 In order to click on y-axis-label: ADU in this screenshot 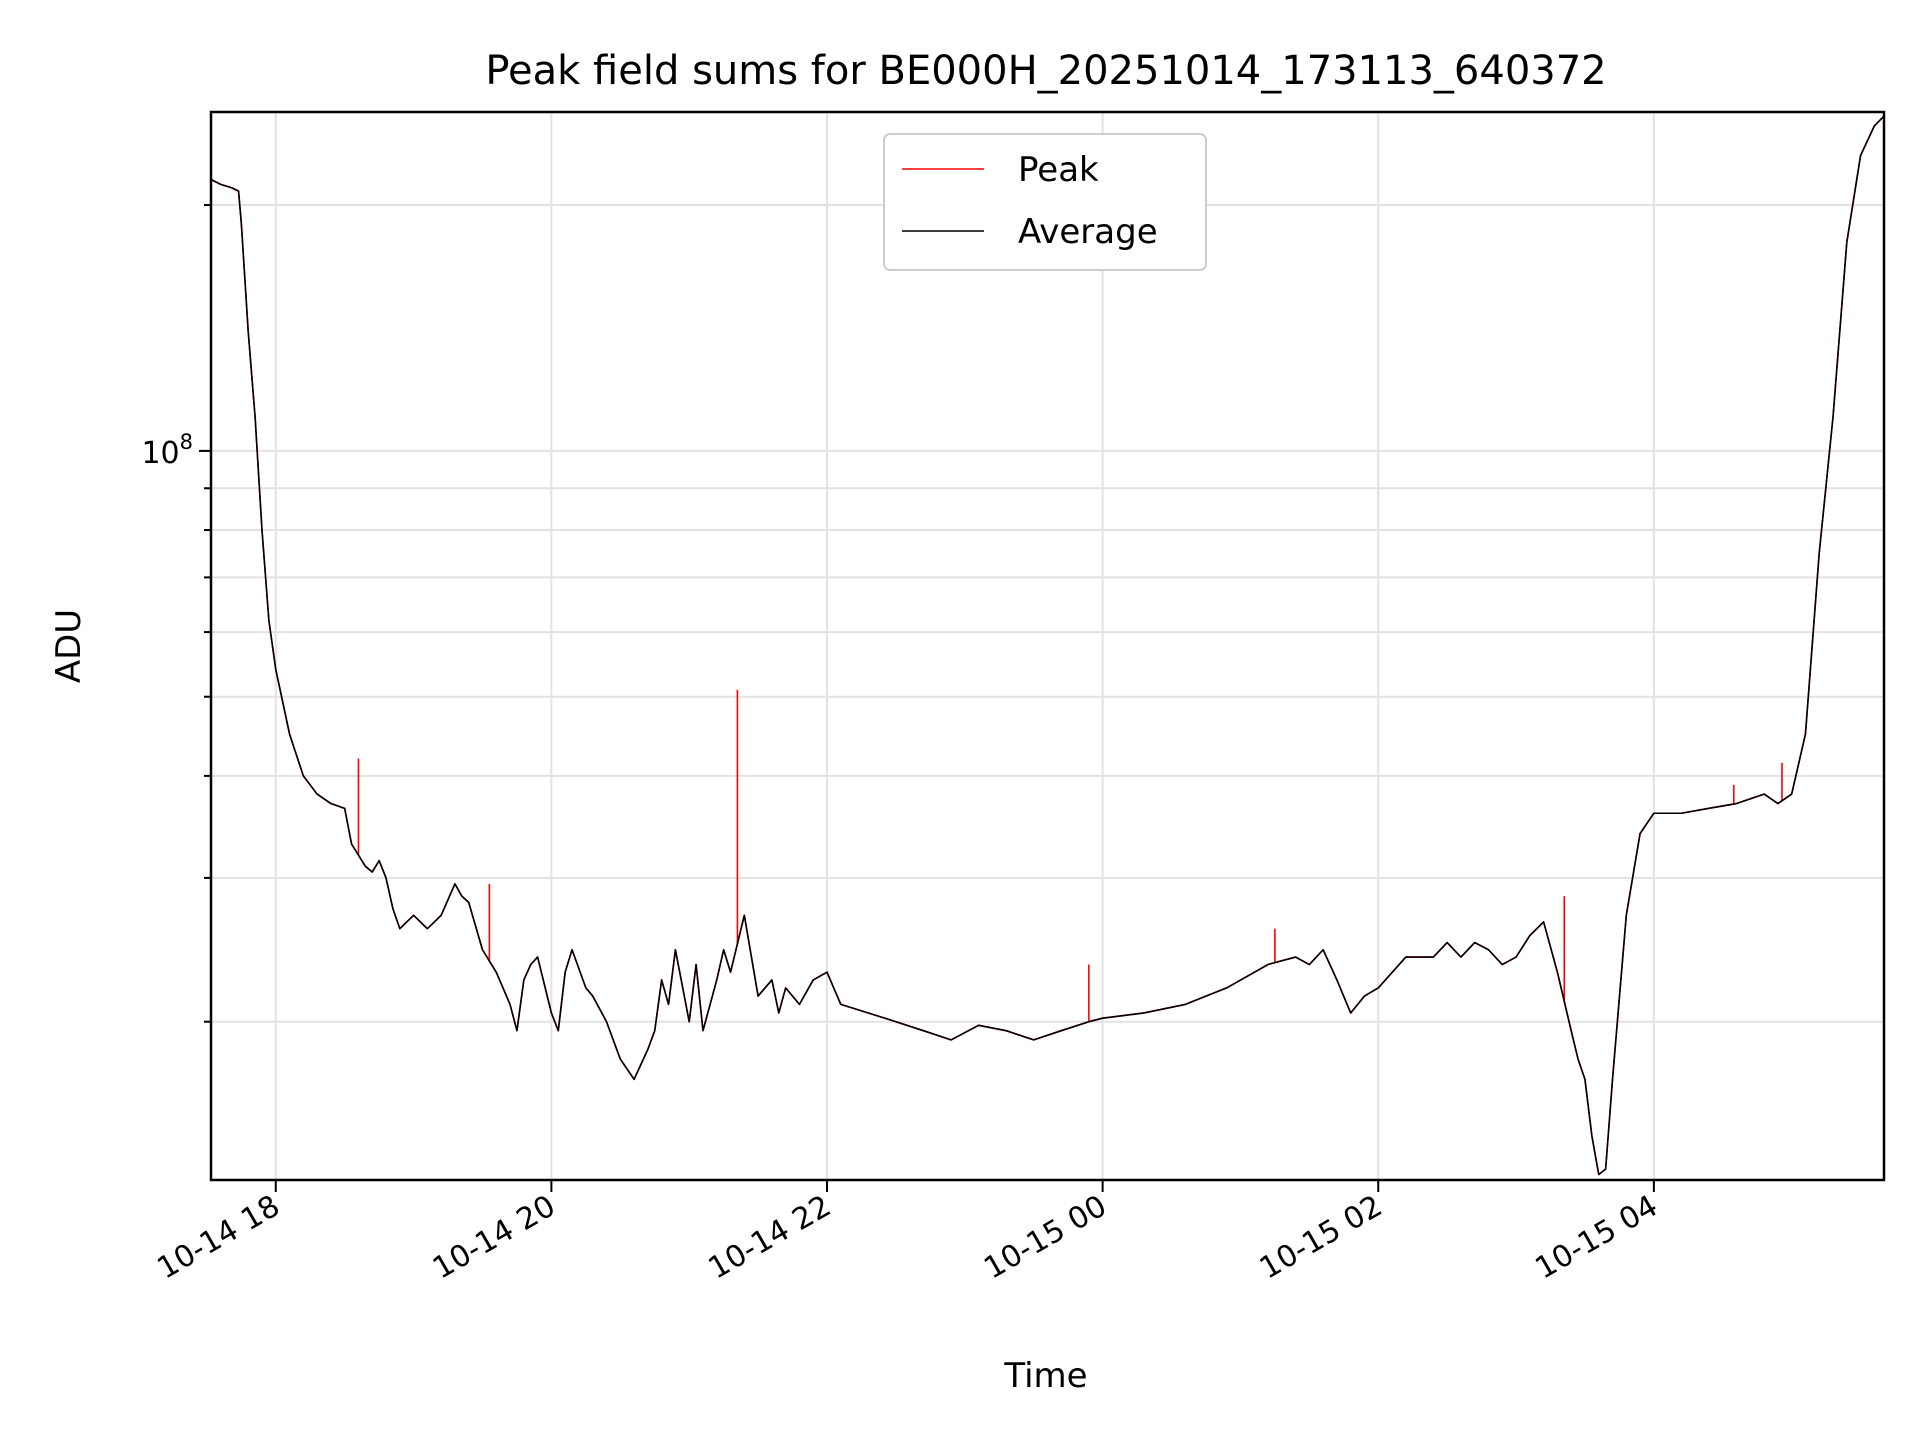, I will do `click(69, 646)`.